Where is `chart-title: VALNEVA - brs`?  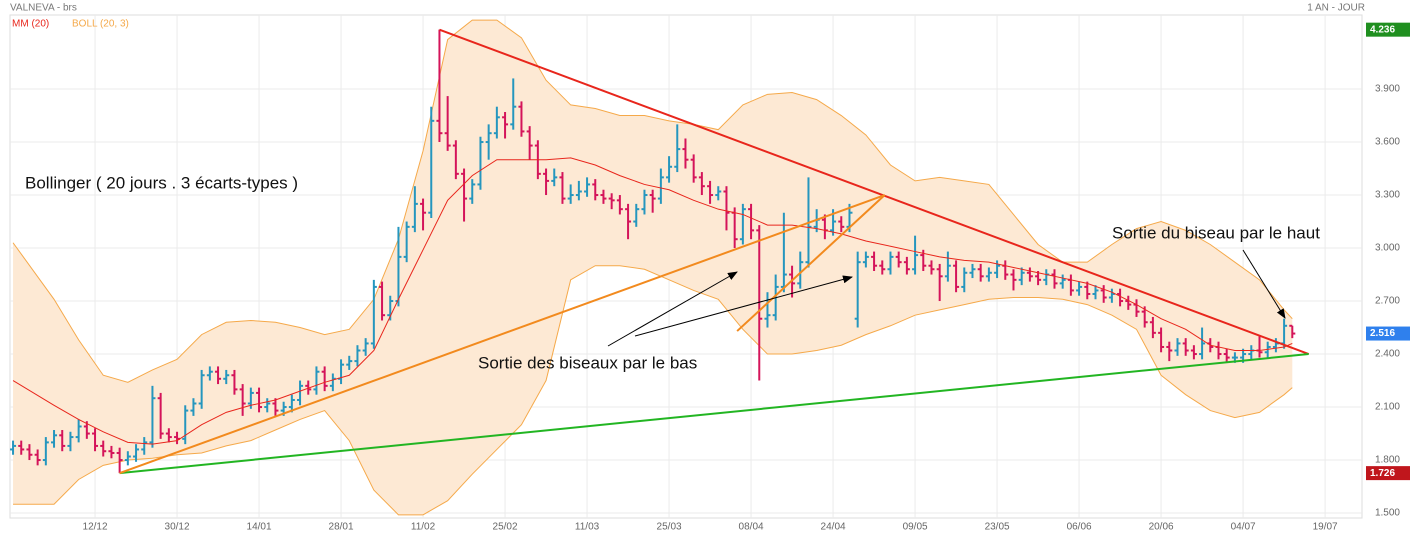
chart-title: VALNEVA - brs is located at coordinates (43, 8).